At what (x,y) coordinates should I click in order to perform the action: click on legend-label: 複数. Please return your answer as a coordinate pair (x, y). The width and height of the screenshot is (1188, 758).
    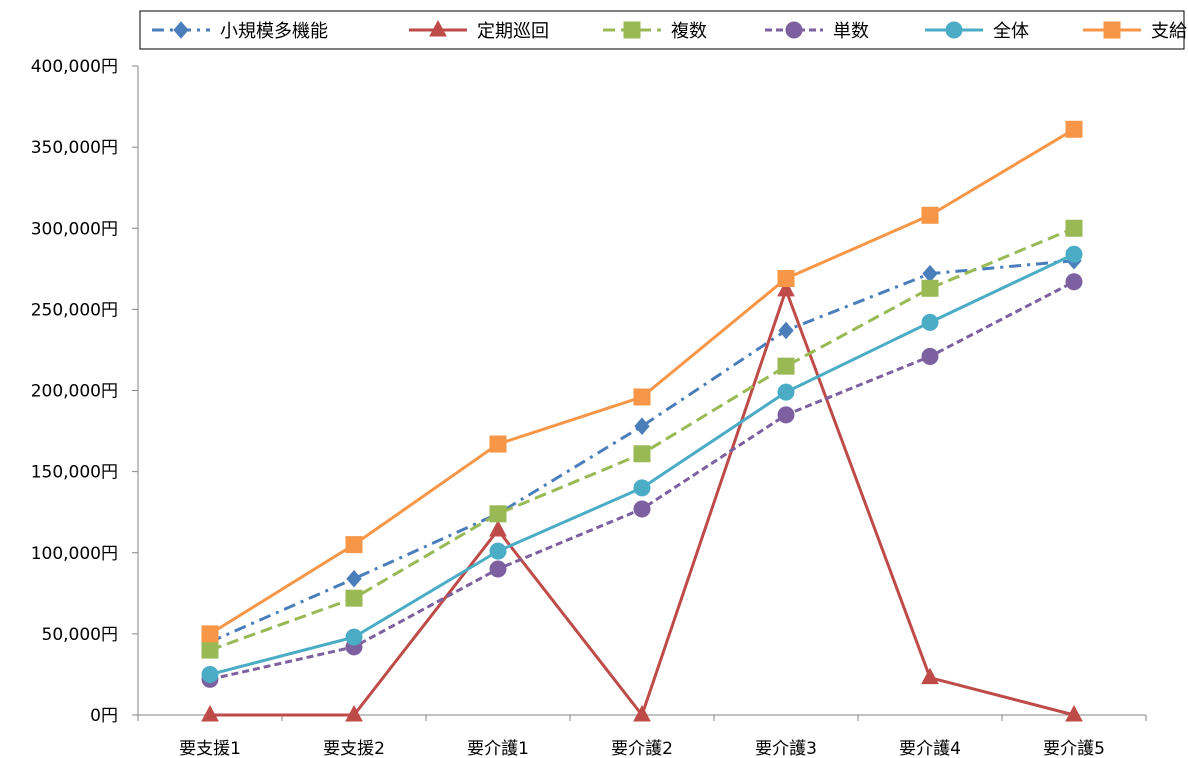
    Looking at the image, I should click on (689, 31).